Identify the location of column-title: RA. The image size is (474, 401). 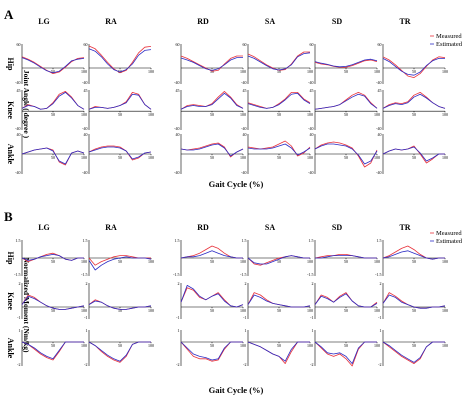
(111, 21).